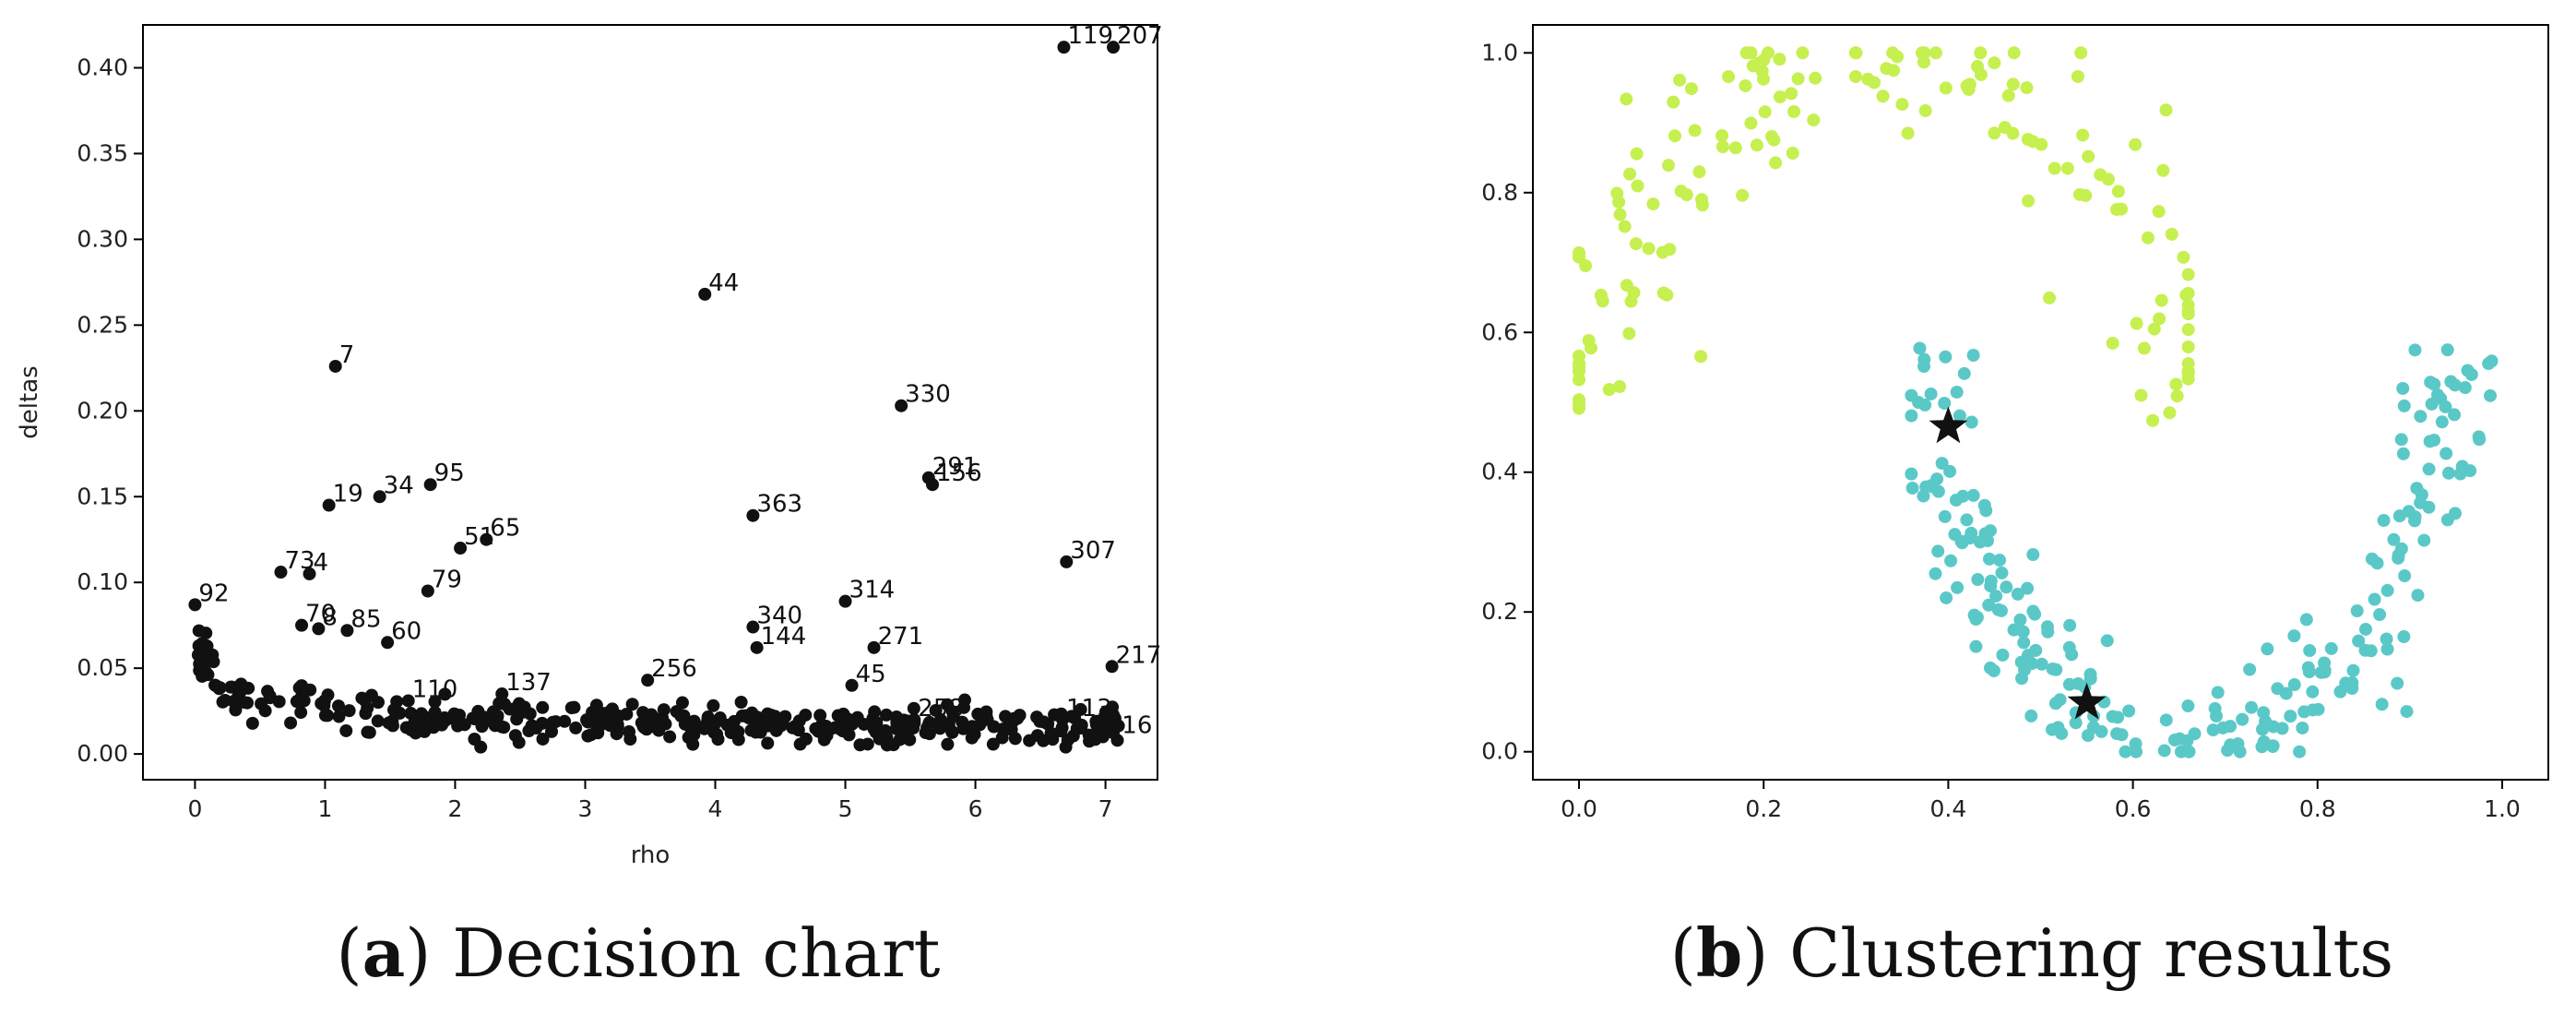 The image size is (2576, 1015). What do you see at coordinates (872, 590) in the screenshot?
I see `point-label: 314` at bounding box center [872, 590].